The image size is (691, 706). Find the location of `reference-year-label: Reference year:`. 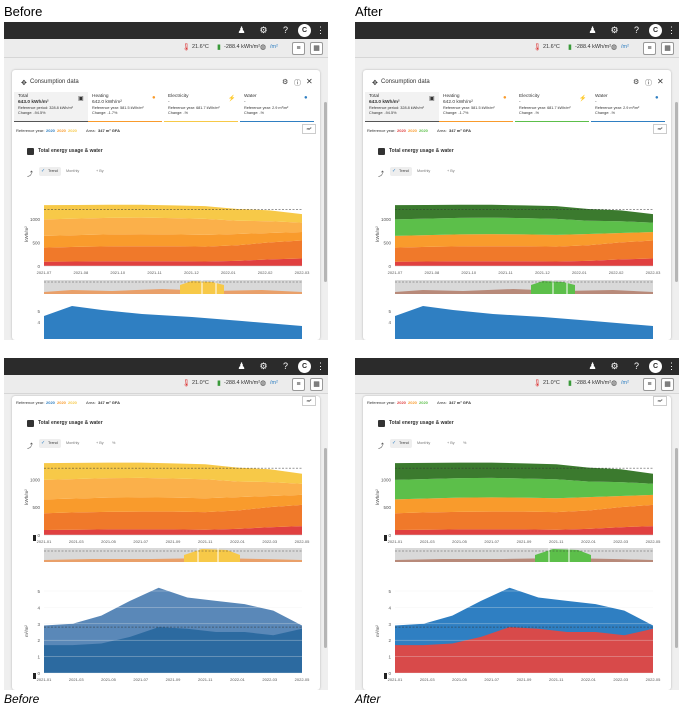

reference-year-label: Reference year: is located at coordinates (381, 402).